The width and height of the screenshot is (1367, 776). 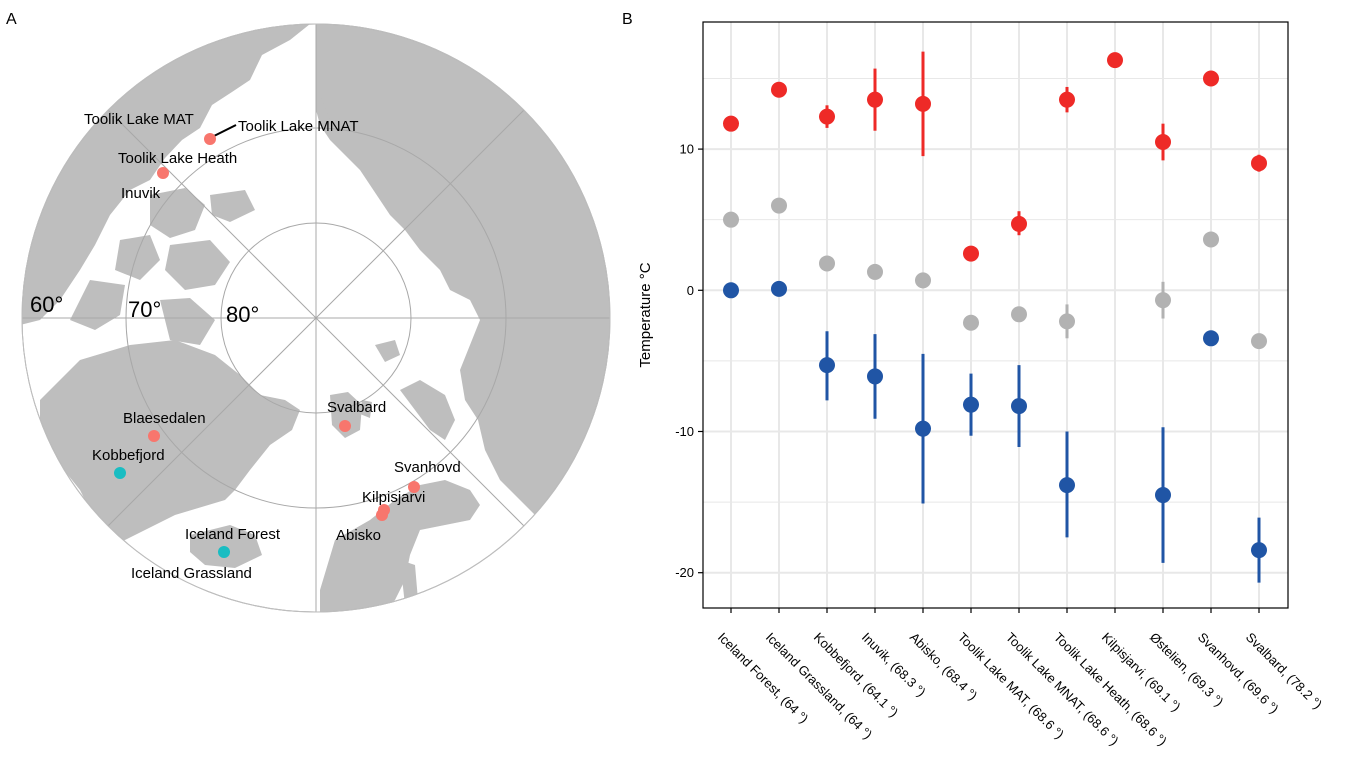 What do you see at coordinates (690, 290) in the screenshot?
I see `y-tick-label: 0` at bounding box center [690, 290].